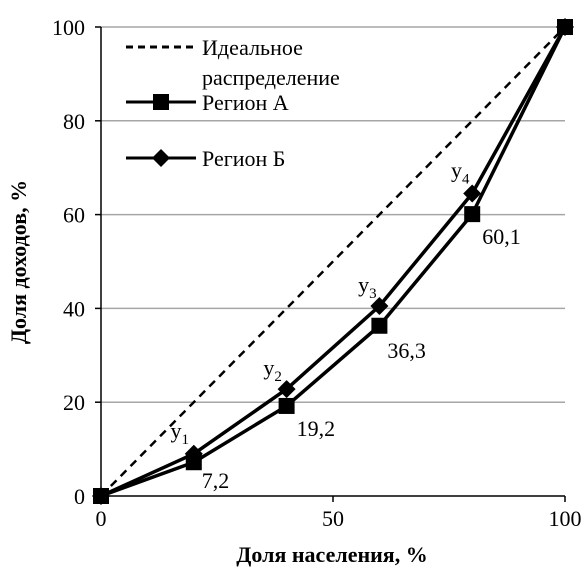  What do you see at coordinates (101, 518) in the screenshot?
I see `x-tick-label-0: 0` at bounding box center [101, 518].